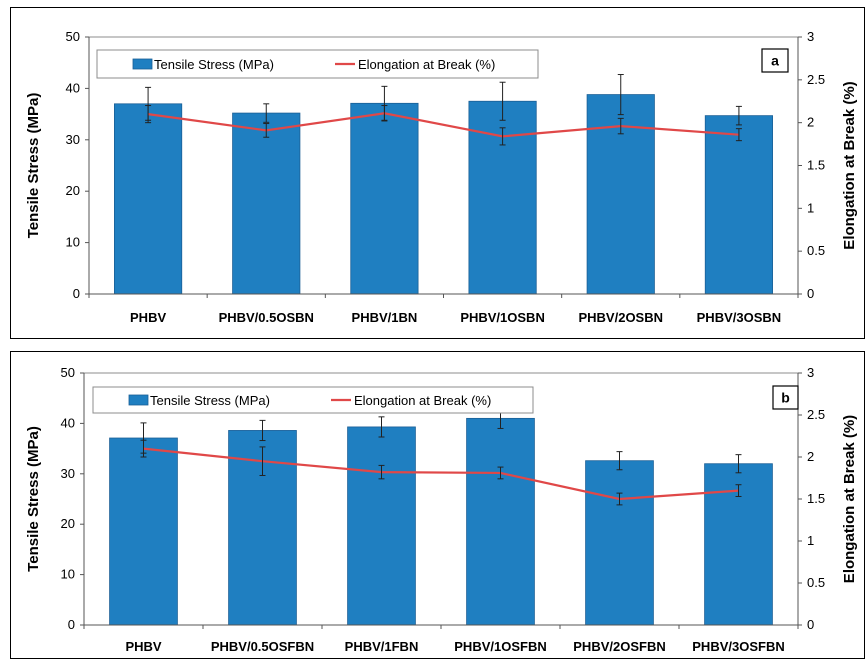 The height and width of the screenshot is (659, 865). Describe the element at coordinates (738, 646) in the screenshot. I see `x-tick-label: PHBV/3OSFBN` at that location.